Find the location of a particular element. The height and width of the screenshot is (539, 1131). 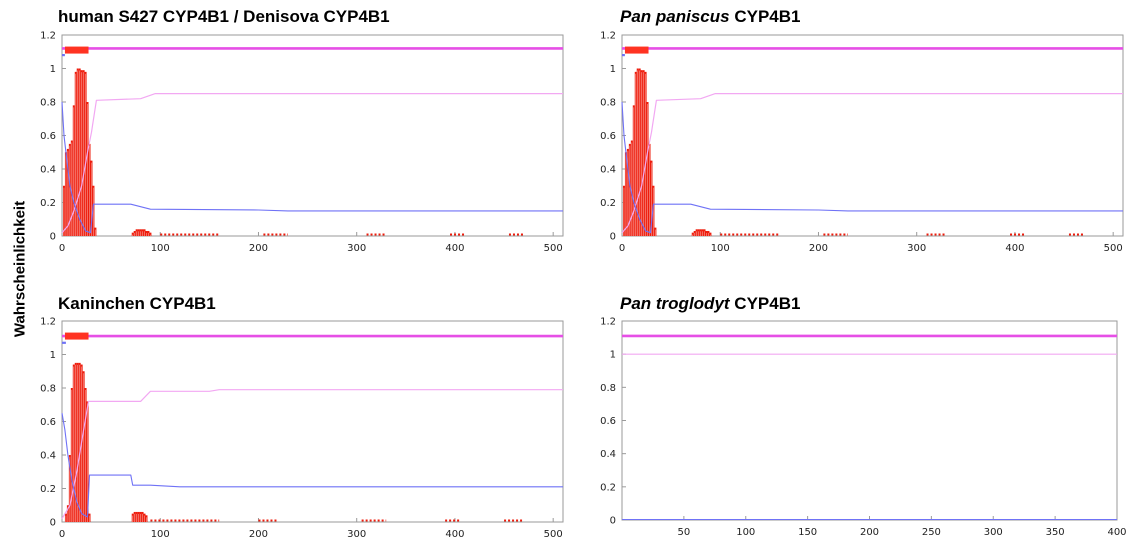

panel-title: Kaninchen CYP4B1 is located at coordinates (137, 304).